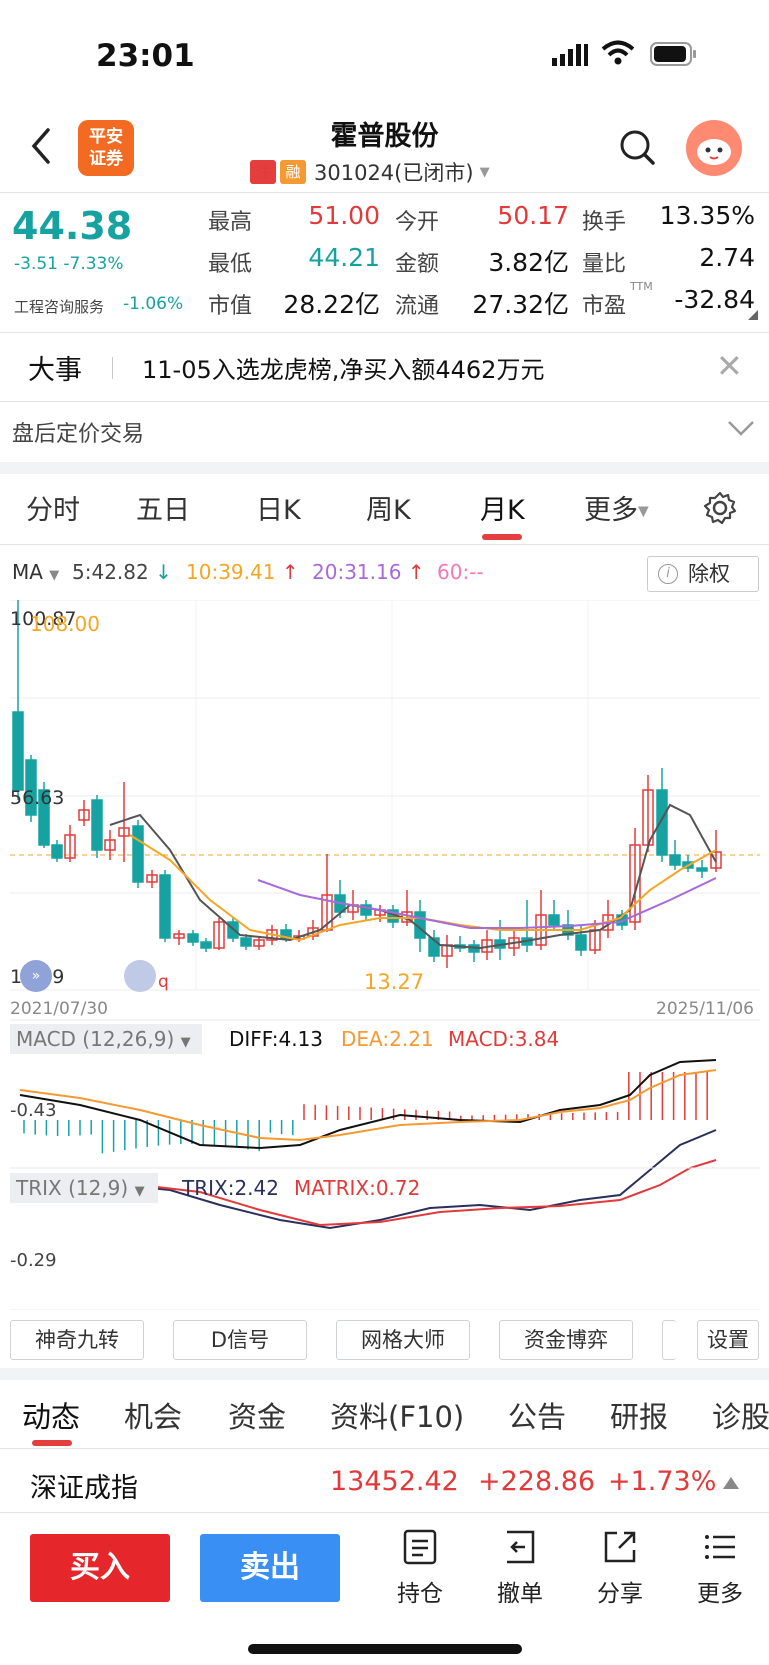  What do you see at coordinates (257, 1417) in the screenshot?
I see `ftab-funds: 资金` at bounding box center [257, 1417].